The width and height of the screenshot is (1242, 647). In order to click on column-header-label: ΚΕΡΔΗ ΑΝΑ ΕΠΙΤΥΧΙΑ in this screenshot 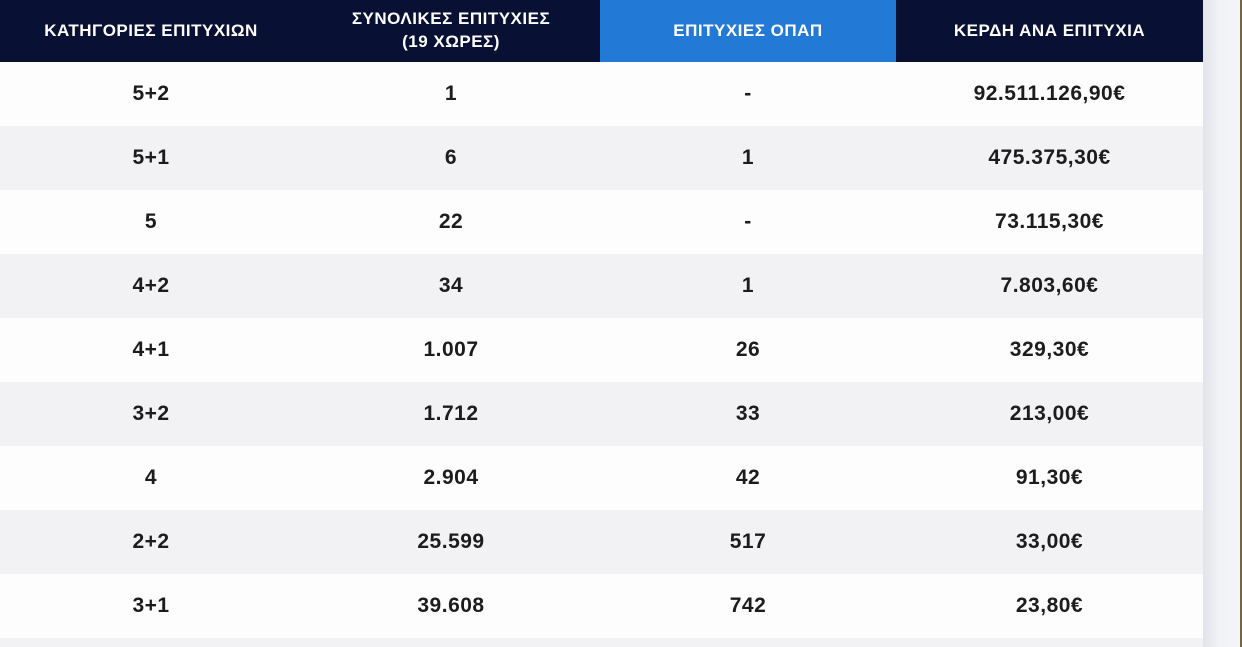, I will do `click(1049, 30)`.